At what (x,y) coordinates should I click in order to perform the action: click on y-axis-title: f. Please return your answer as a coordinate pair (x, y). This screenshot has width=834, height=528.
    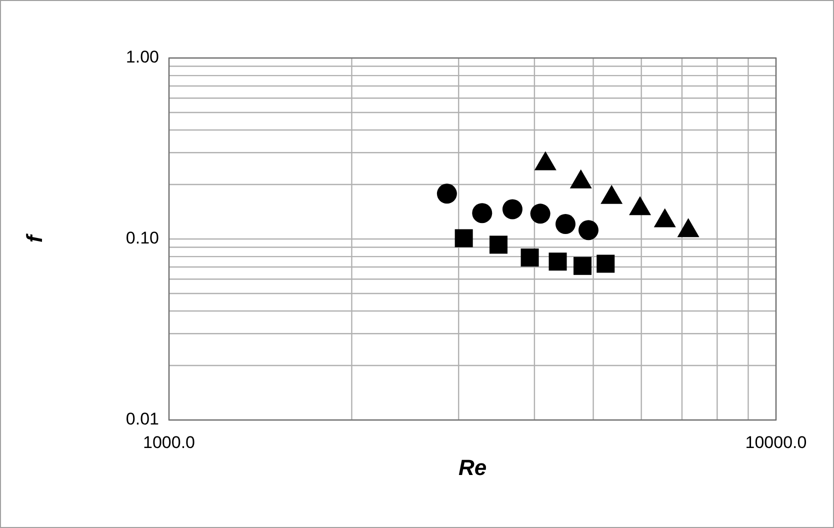
    Looking at the image, I should click on (34, 237).